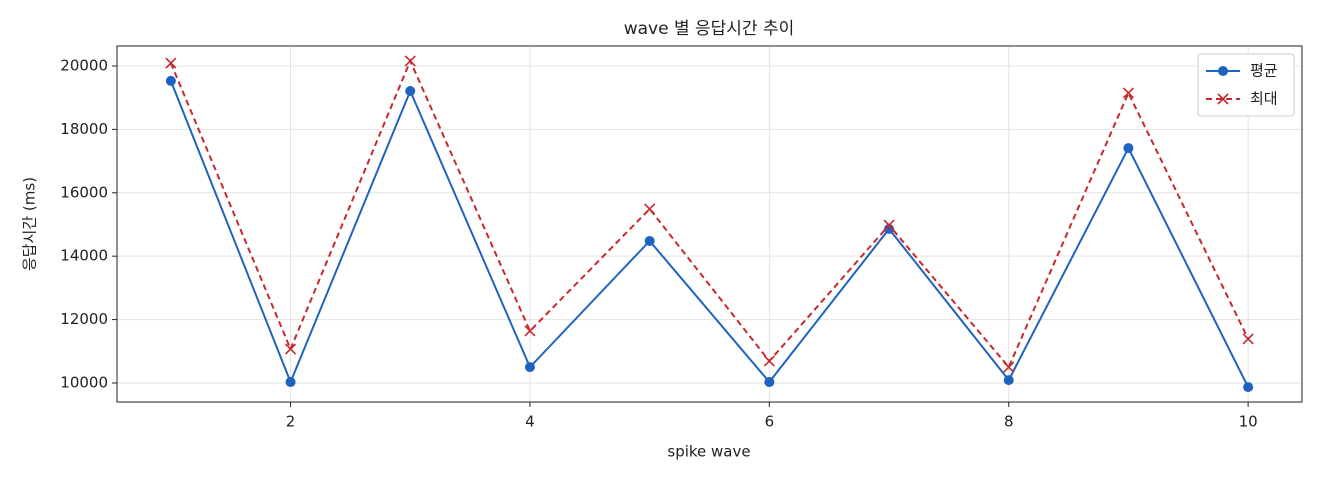 This screenshot has width=1320, height=484. I want to click on x-tick-label: 2, so click(291, 422).